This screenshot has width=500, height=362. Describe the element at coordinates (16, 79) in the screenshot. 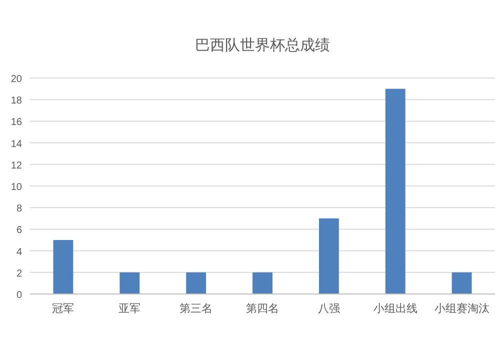

I see `y-tick-label: 20` at that location.